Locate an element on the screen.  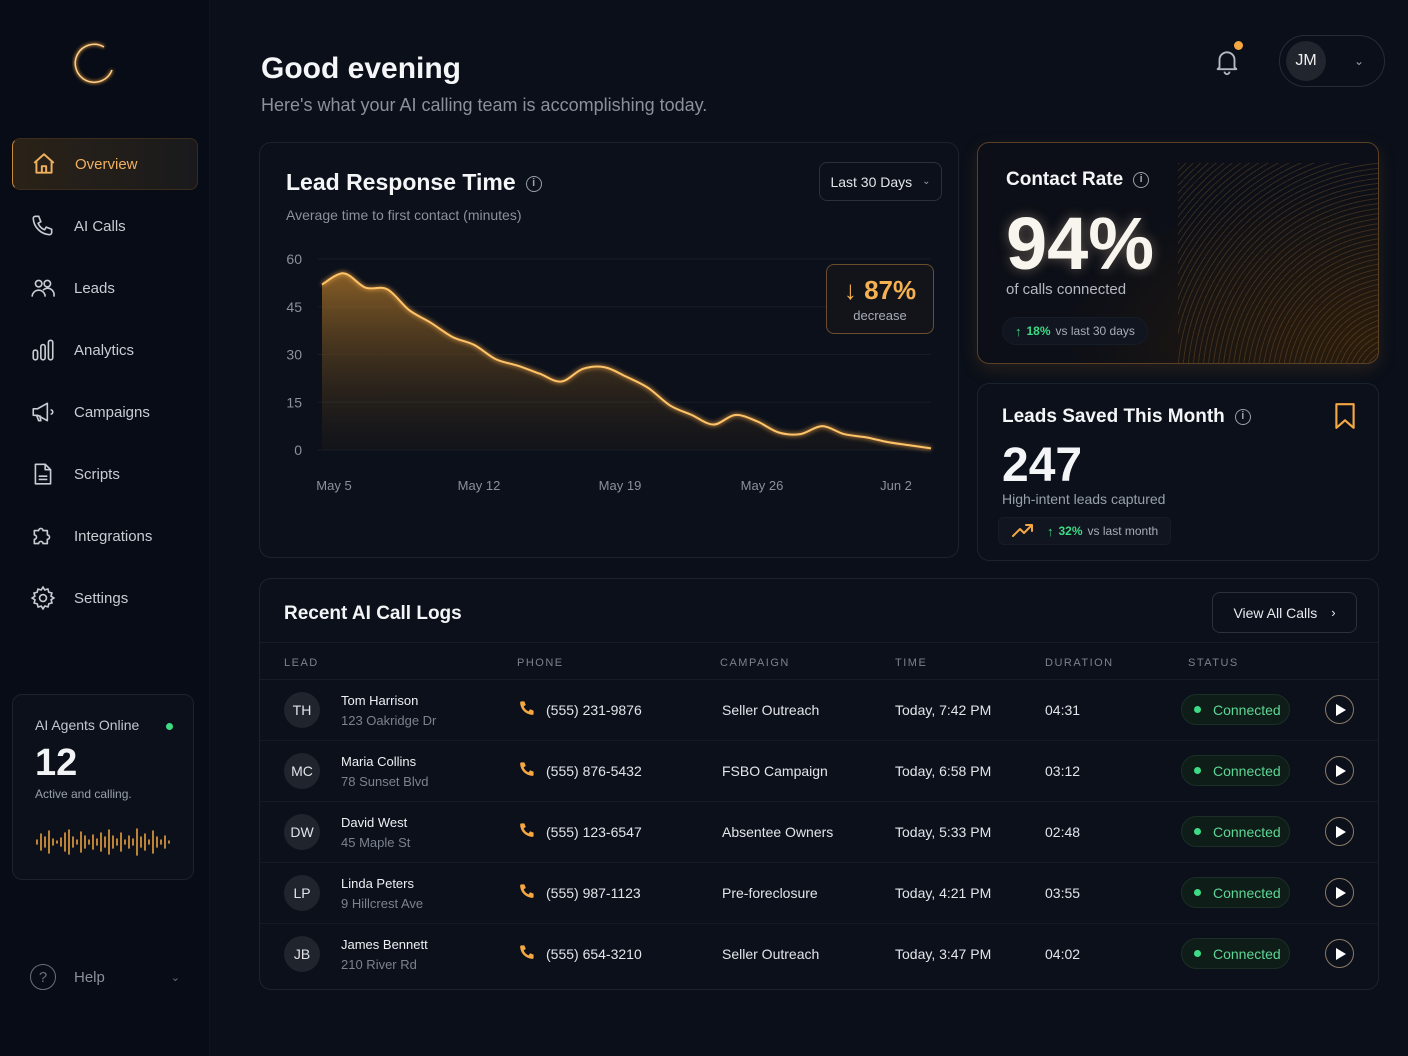
bell-icon is located at coordinates (1227, 61).